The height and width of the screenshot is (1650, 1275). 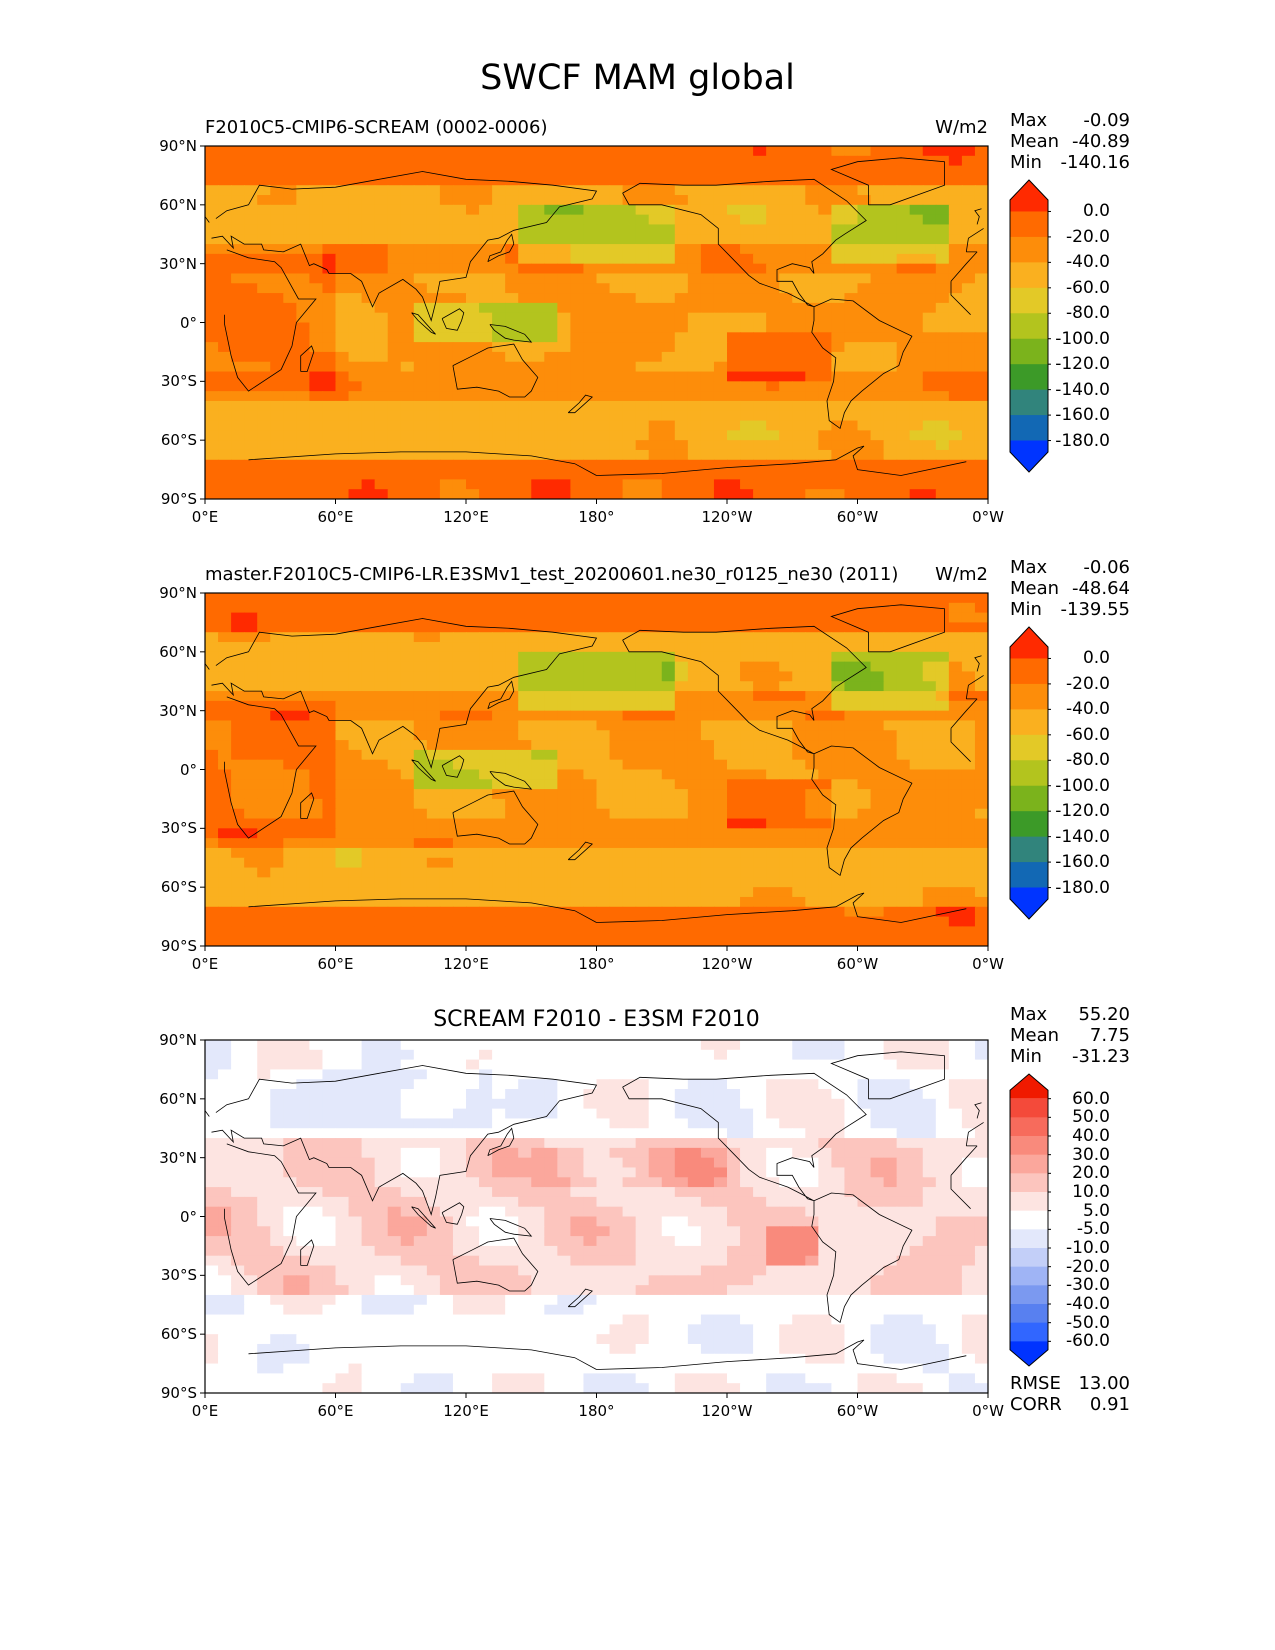 I want to click on colorbar-tick-label: -60.0, so click(x=1088, y=1341).